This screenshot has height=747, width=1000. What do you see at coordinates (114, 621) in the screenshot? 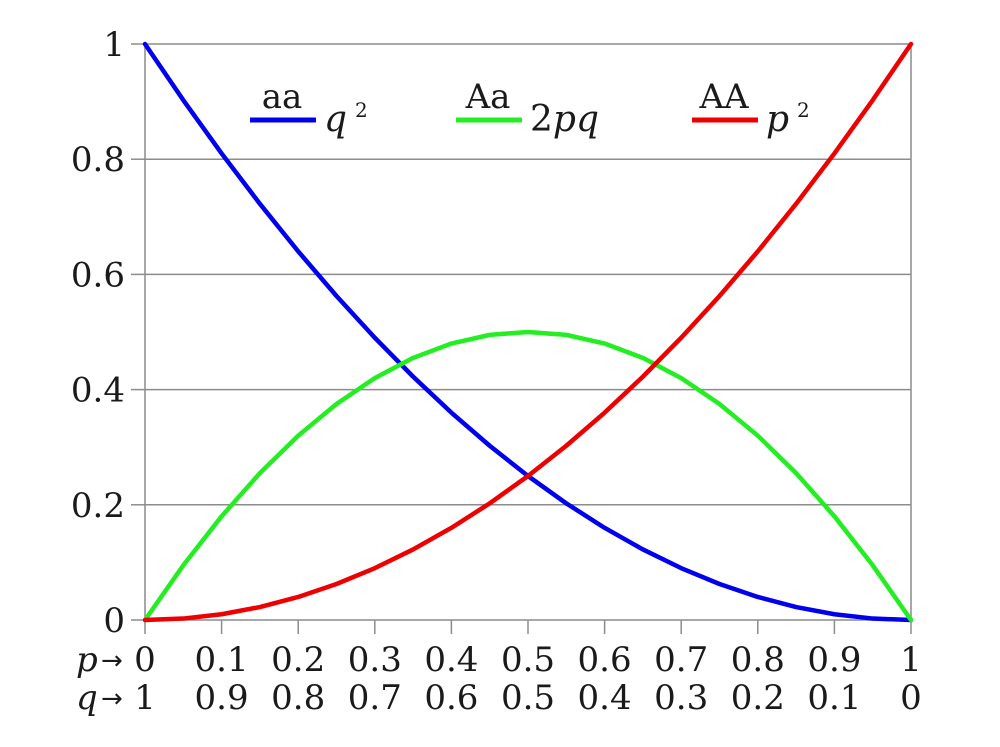
I see `y-tick-label: 0` at bounding box center [114, 621].